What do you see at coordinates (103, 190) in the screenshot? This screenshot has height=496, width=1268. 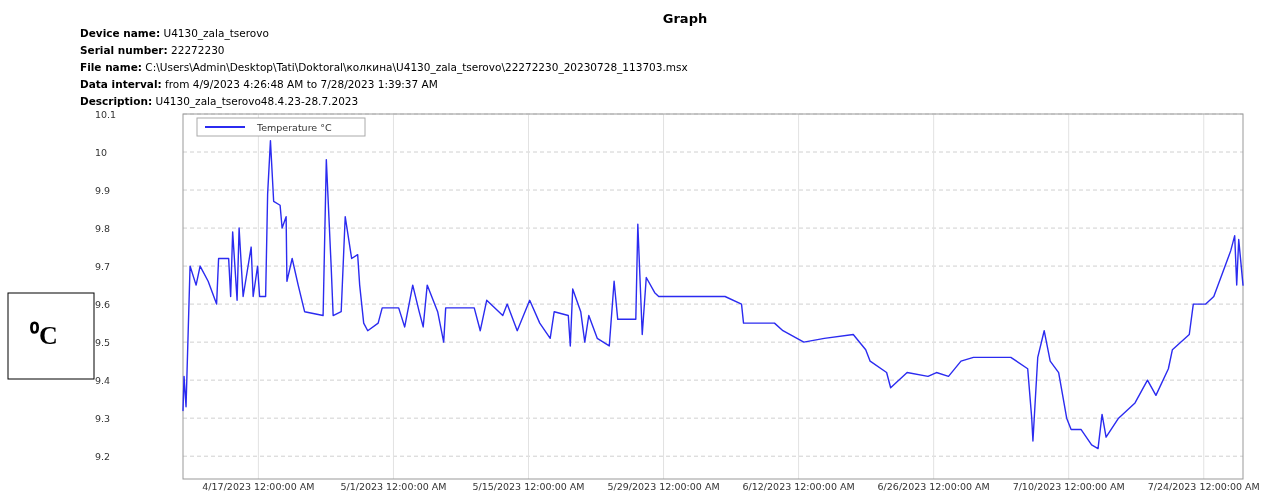 I see `y-tick-label: 9.9` at bounding box center [103, 190].